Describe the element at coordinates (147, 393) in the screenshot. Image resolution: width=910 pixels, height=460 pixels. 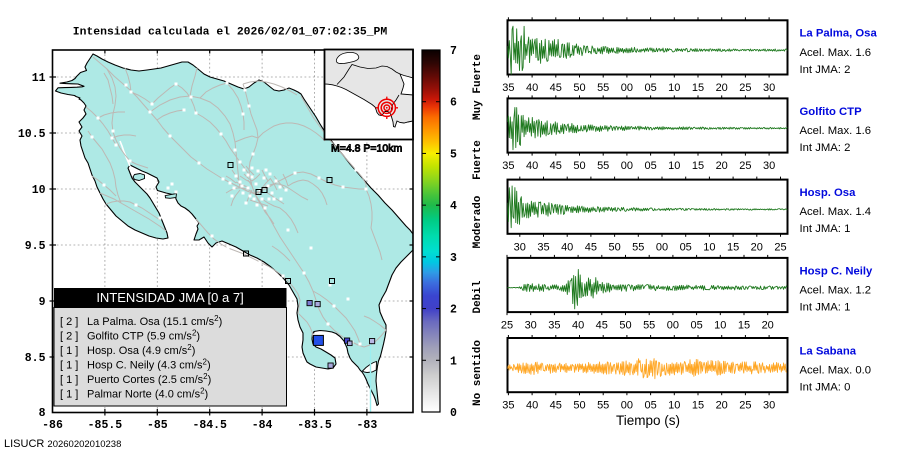
I see `svg-text: Palmar Norte (4.0 cm/s2)` at that location.